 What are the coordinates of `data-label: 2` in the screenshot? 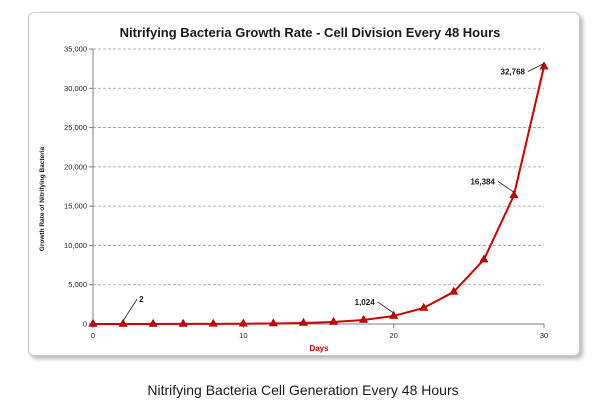 It's located at (141, 299).